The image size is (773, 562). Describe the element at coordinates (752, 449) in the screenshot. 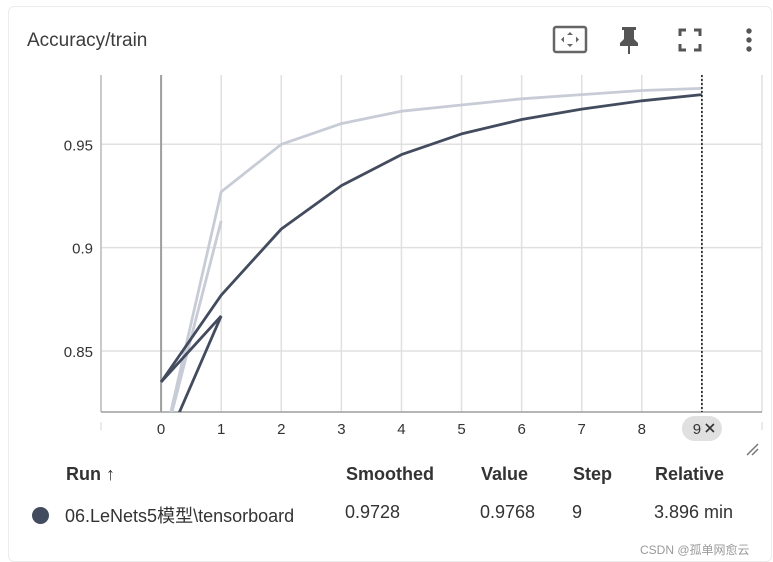

I see `resize-handle-icon` at that location.